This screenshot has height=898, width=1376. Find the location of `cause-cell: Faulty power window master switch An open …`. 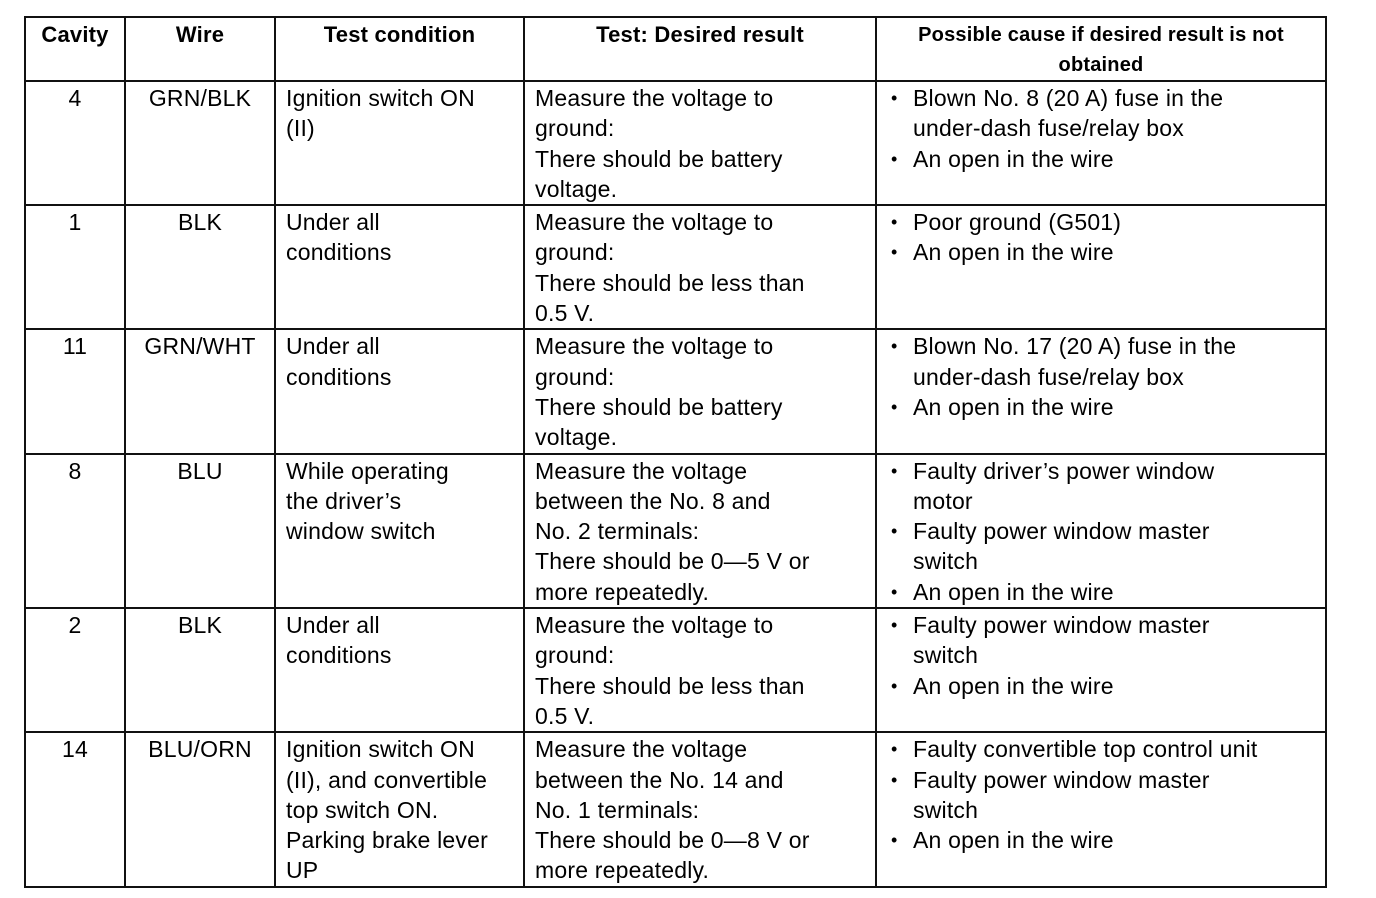

cause-cell: Faulty power window master switch An open … is located at coordinates (1101, 670).